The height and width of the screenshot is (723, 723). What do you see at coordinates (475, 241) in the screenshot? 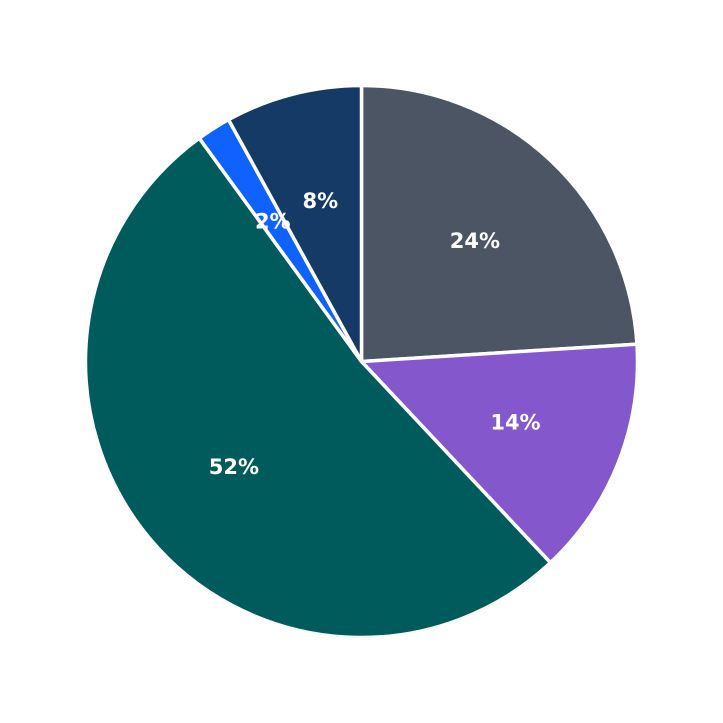
I see `pie-slice-label-0: 24%` at bounding box center [475, 241].